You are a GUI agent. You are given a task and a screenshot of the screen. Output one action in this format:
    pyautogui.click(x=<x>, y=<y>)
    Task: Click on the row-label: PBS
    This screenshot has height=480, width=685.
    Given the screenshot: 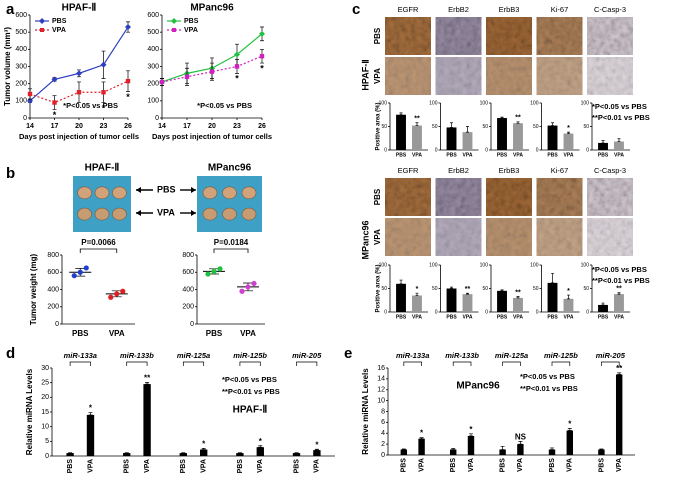 What is the action you would take?
    pyautogui.click(x=377, y=196)
    